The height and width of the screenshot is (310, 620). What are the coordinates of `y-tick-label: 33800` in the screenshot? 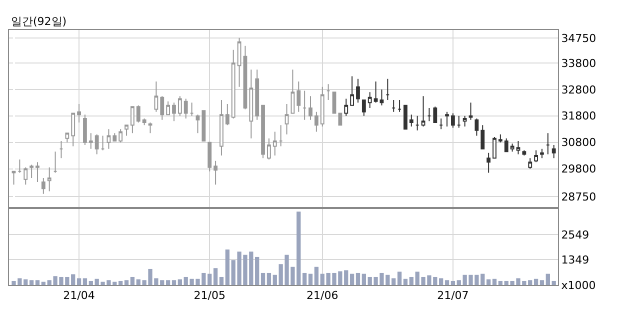 It's located at (578, 63).